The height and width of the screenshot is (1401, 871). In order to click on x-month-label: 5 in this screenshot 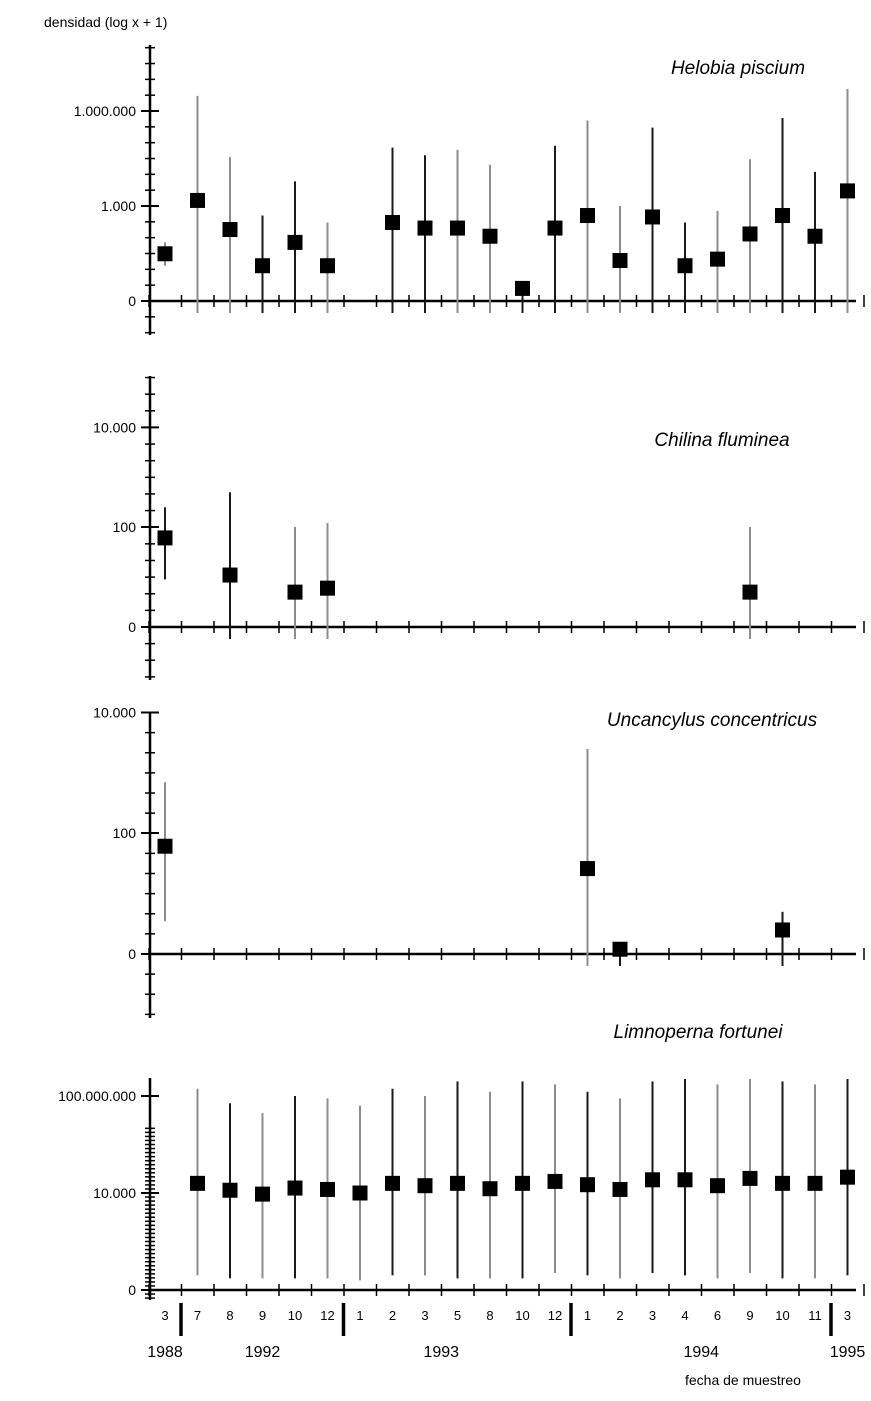, I will do `click(457, 1315)`.